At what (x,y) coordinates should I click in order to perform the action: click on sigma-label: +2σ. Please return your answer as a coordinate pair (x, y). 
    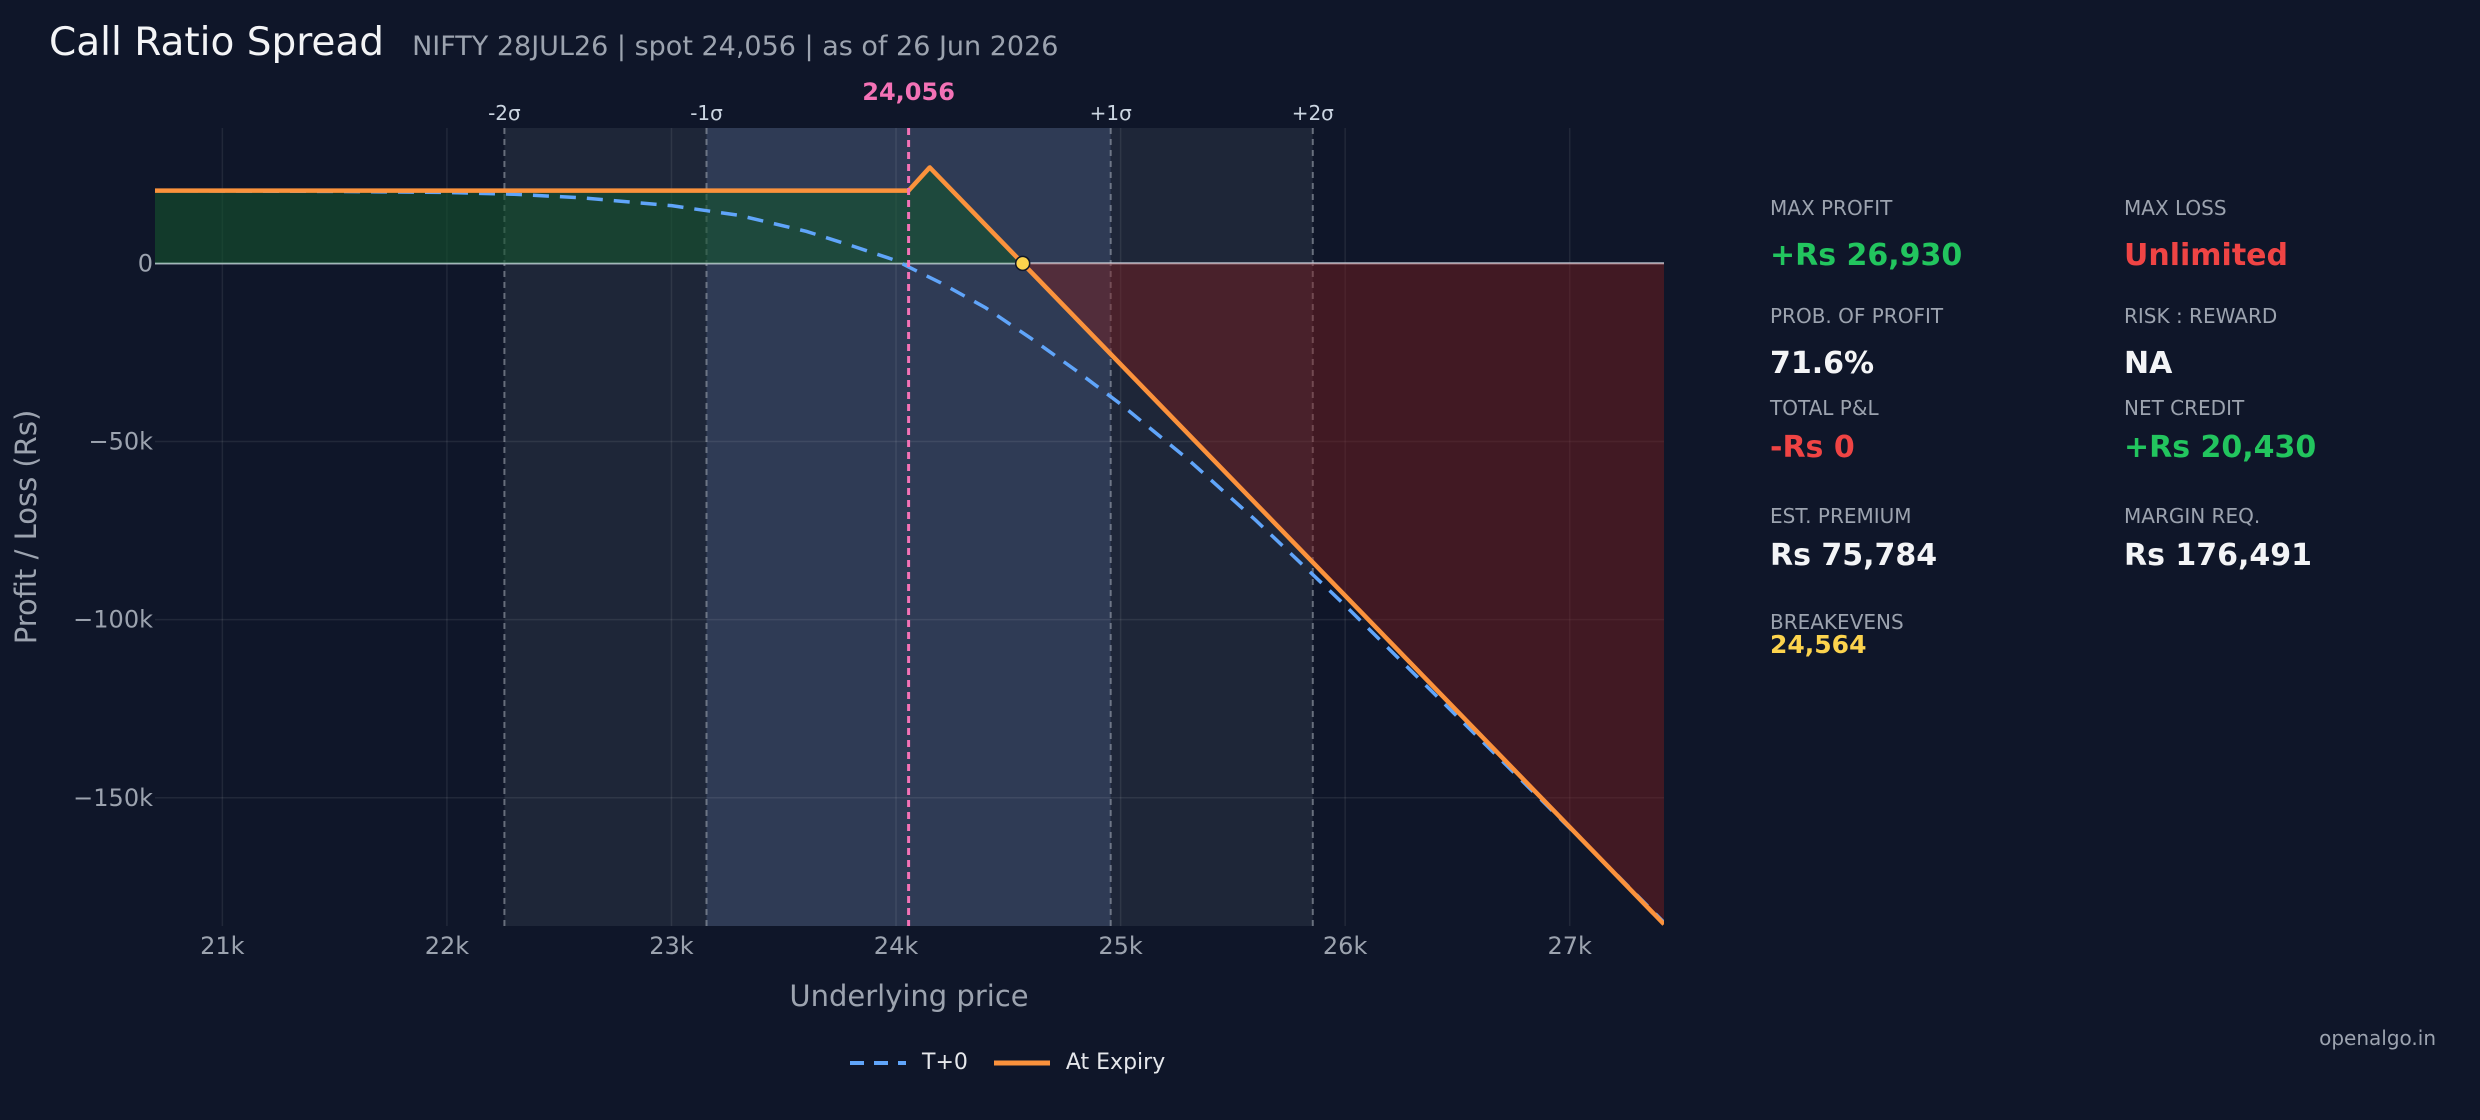
    Looking at the image, I should click on (1313, 113).